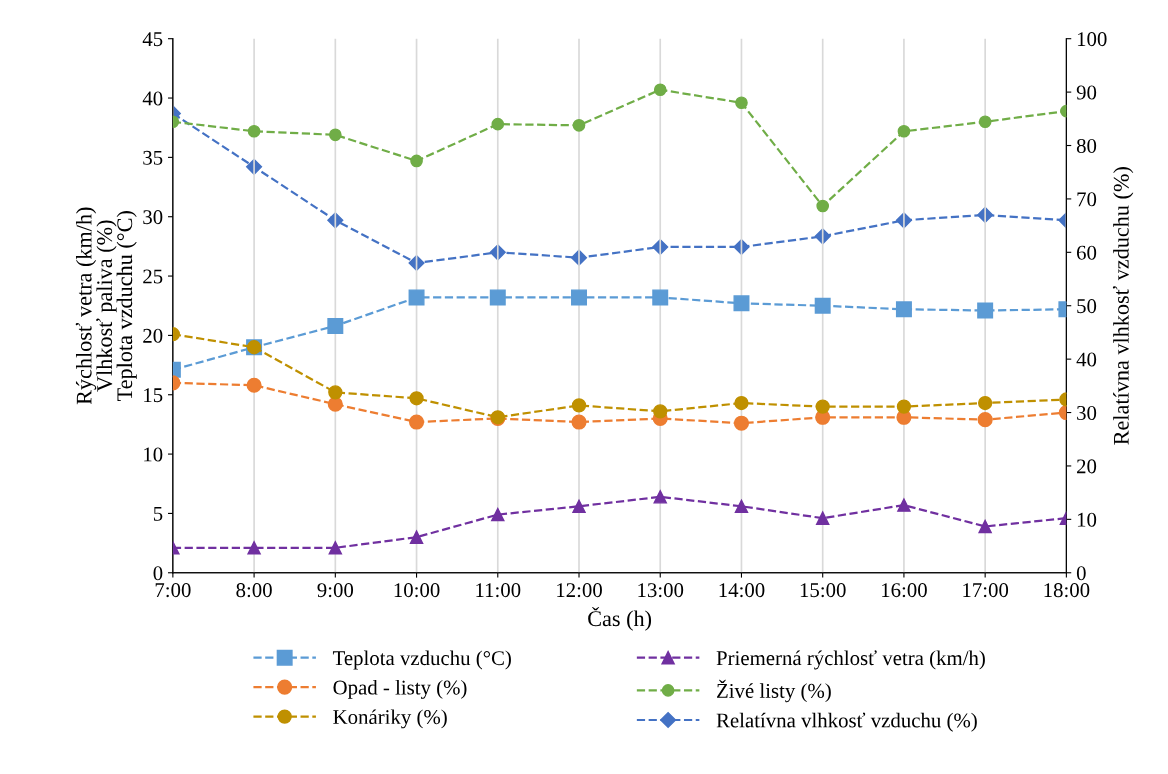  I want to click on x-tick-label: 12:00, so click(579, 590).